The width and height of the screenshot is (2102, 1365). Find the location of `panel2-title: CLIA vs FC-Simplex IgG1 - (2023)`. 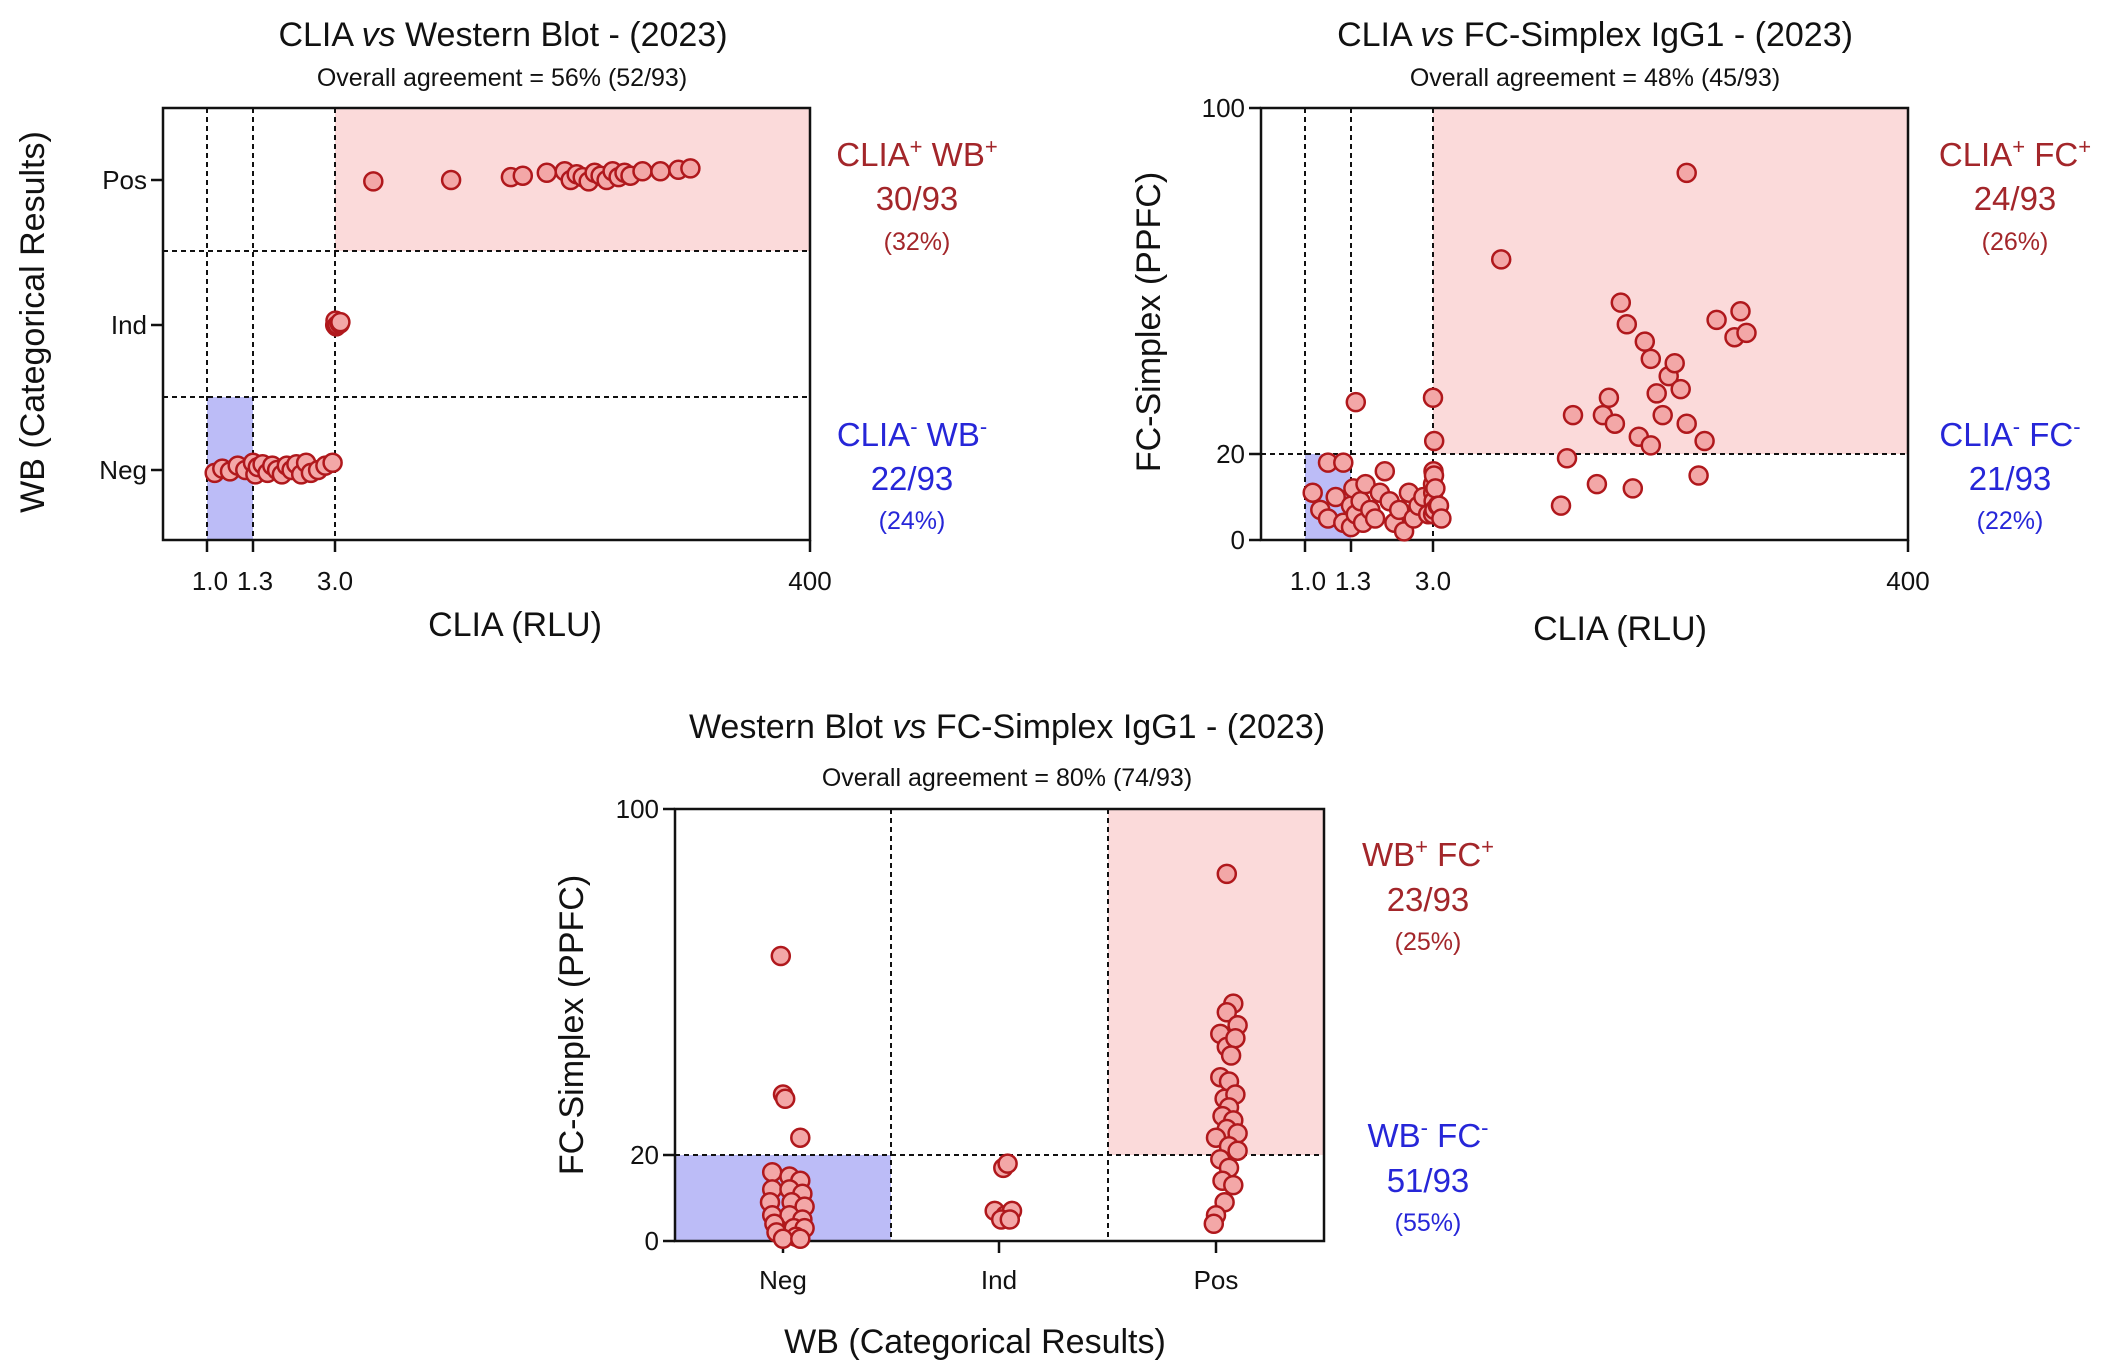

panel2-title: CLIA vs FC-Simplex IgG1 - (2023) is located at coordinates (1595, 35).